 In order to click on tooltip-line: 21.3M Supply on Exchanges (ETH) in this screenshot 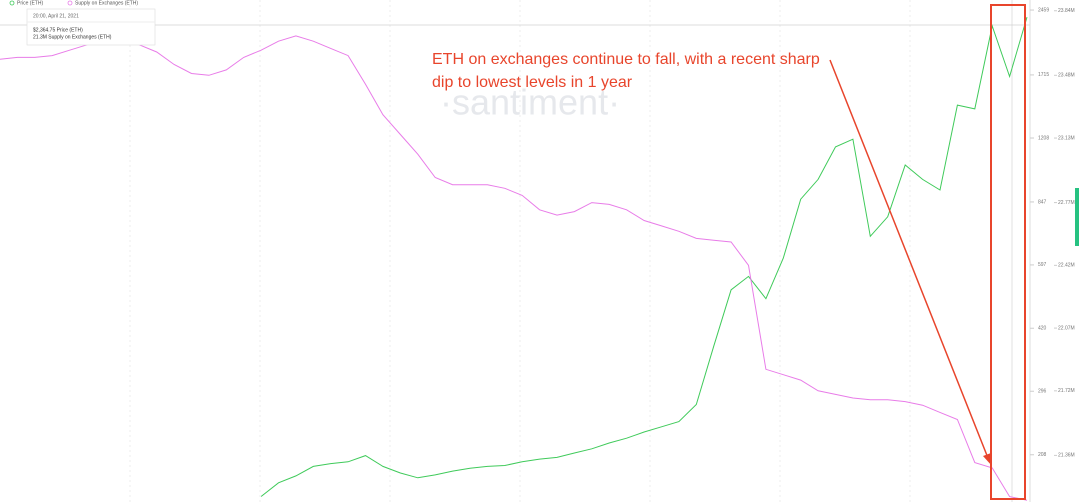, I will do `click(72, 37)`.